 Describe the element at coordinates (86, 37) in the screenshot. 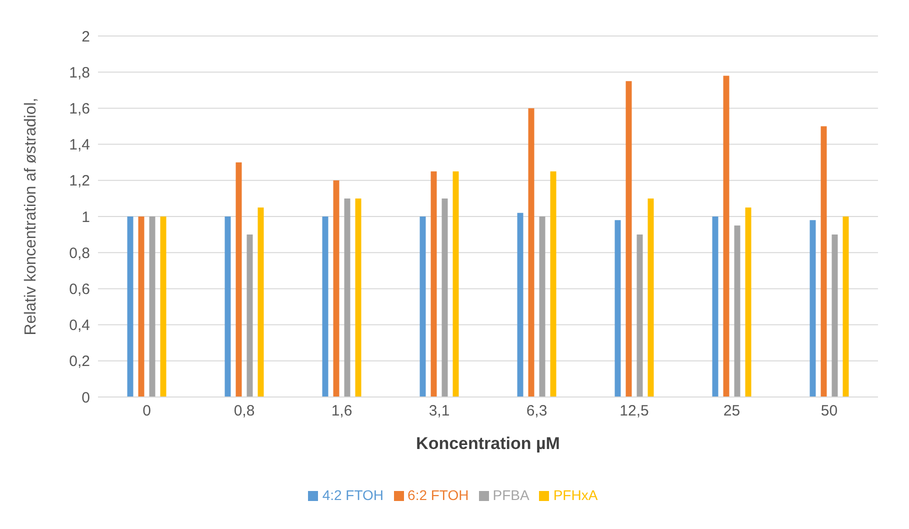

I see `y-tick-label: 2` at that location.